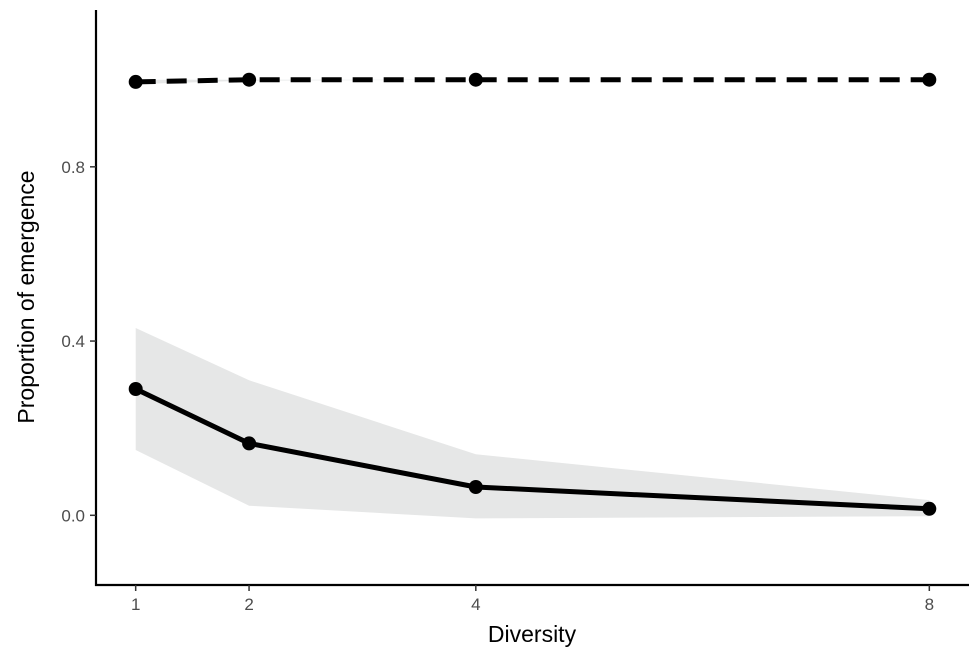 The width and height of the screenshot is (971, 649). Describe the element at coordinates (73, 167) in the screenshot. I see `y-tick-label-2: 0.8` at that location.